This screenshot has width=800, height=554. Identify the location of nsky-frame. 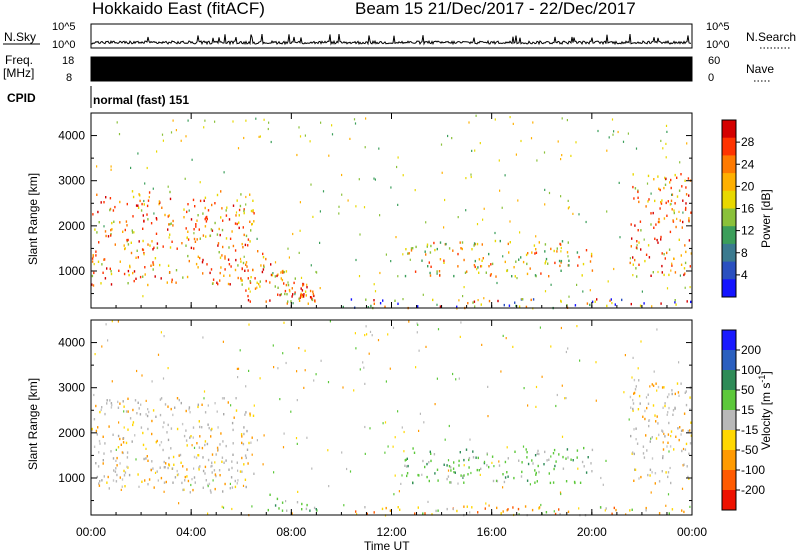
(391, 36).